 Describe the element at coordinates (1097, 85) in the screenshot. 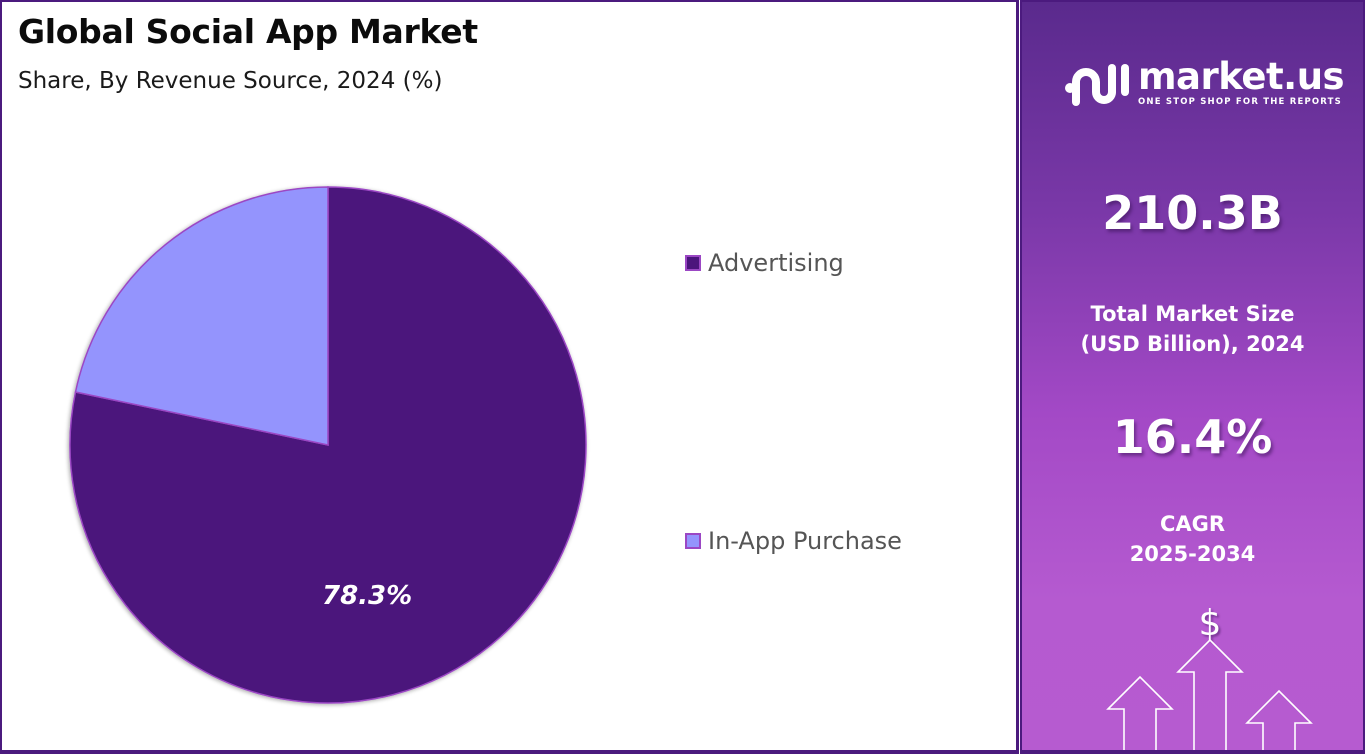

I see `market-us-logo-icon` at that location.